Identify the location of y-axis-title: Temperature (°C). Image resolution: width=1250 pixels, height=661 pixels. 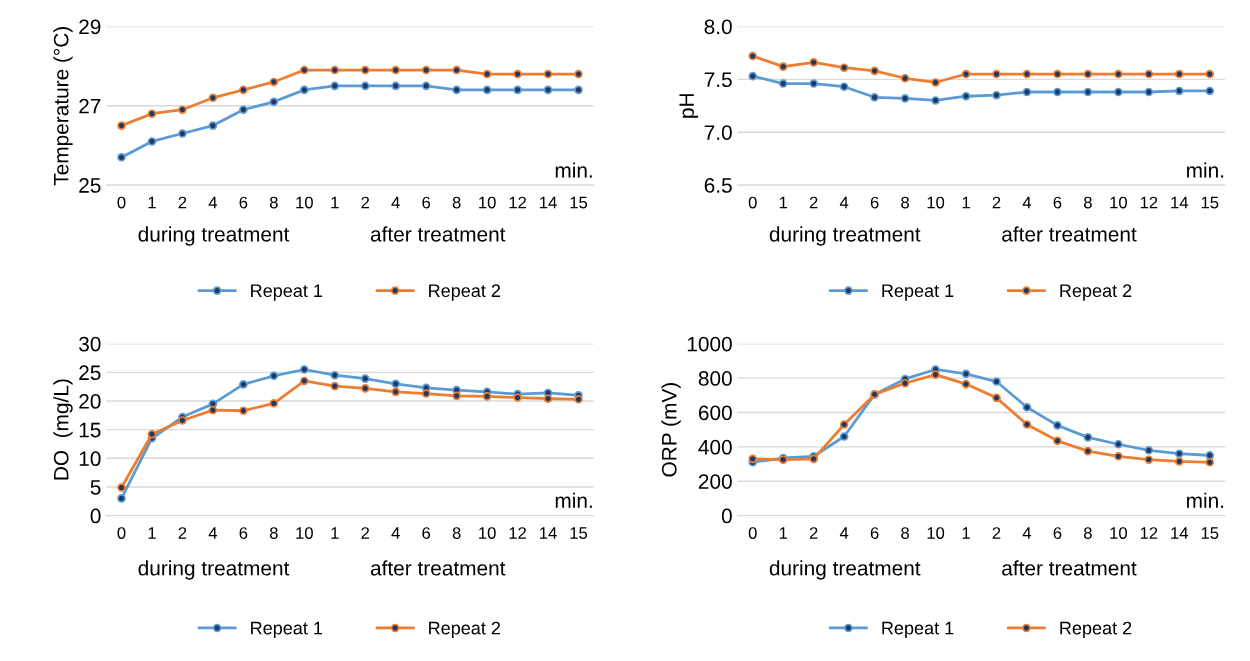
(63, 106).